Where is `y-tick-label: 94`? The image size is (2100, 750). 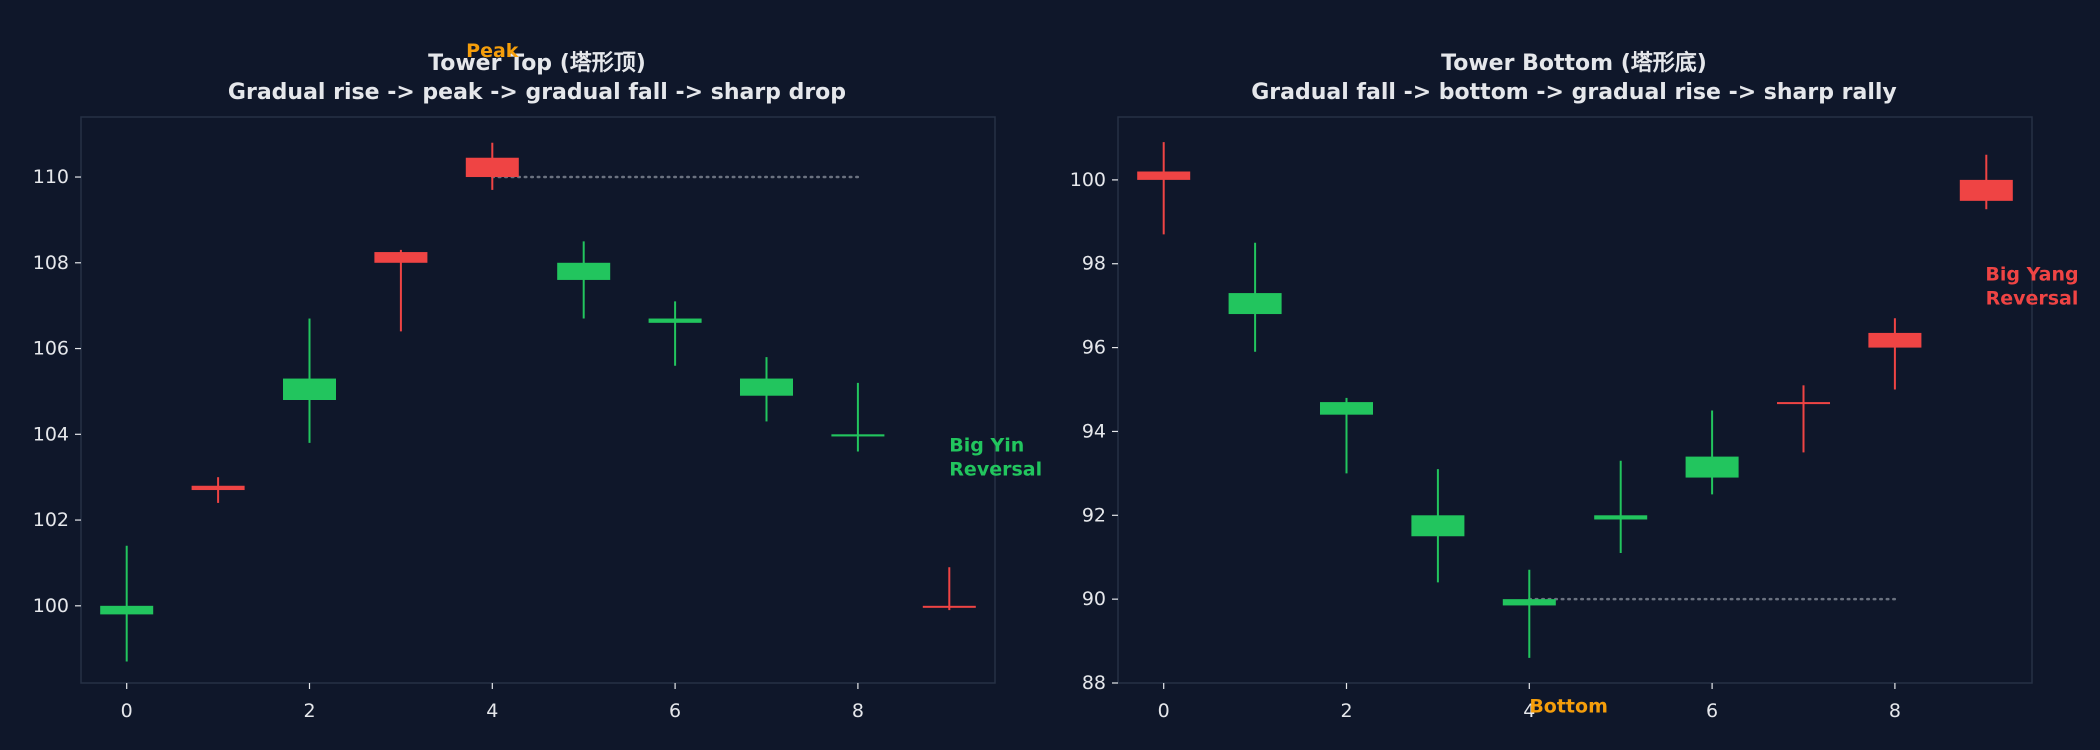
y-tick-label: 94 is located at coordinates (1094, 431).